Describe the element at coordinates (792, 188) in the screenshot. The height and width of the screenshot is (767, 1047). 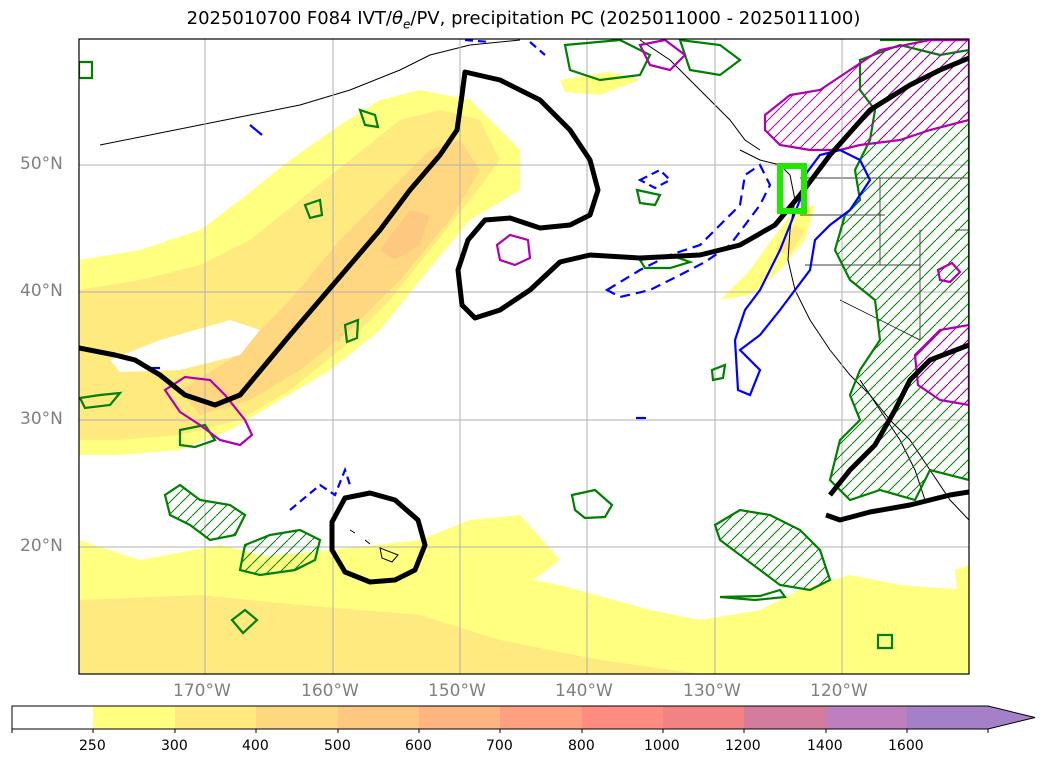
I see `target-box` at that location.